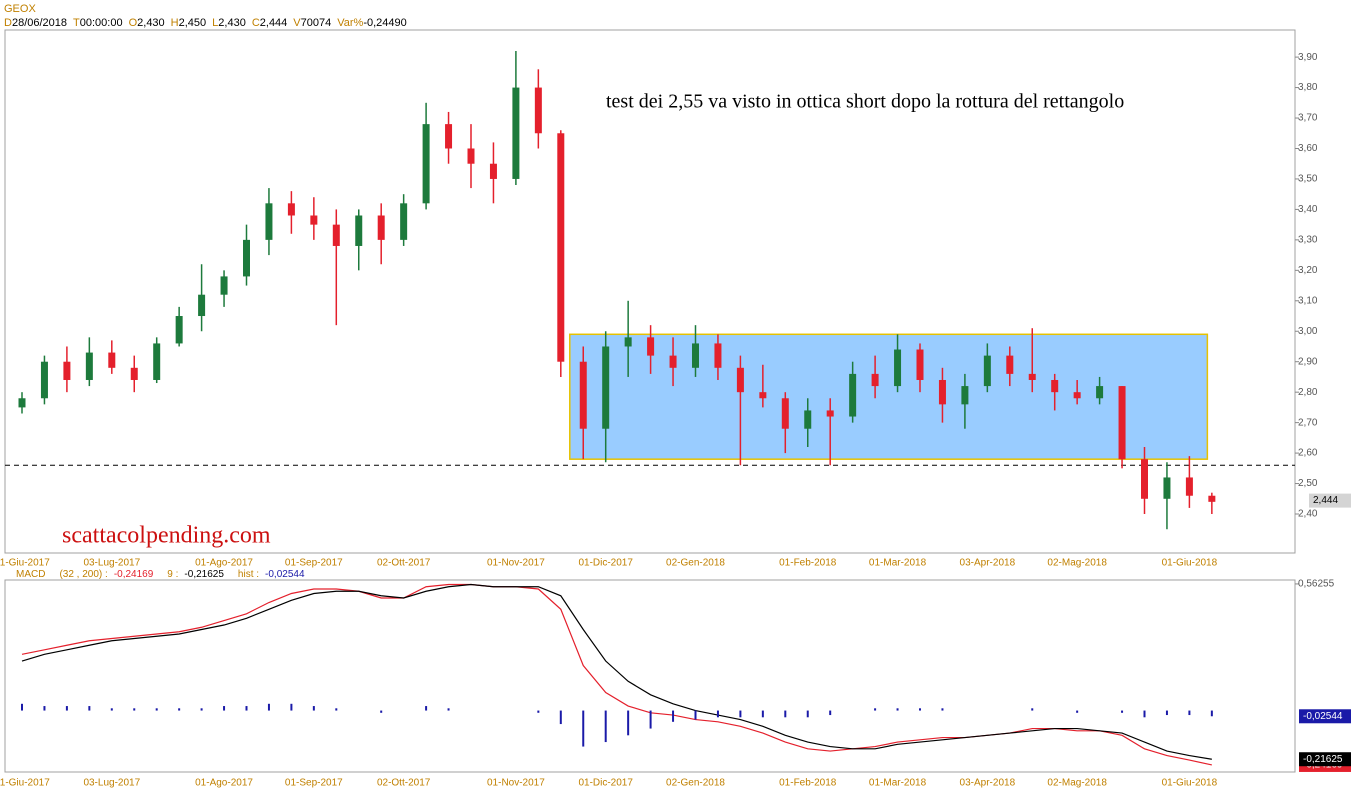  Describe the element at coordinates (1308, 392) in the screenshot. I see `y-tick-label: 2,80` at that location.